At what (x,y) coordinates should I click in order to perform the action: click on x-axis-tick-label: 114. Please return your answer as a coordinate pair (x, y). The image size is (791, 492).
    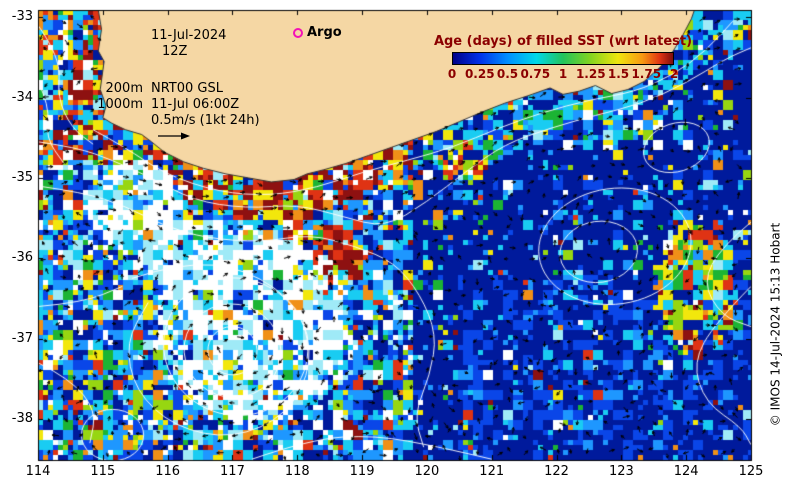
    Looking at the image, I should click on (38, 471).